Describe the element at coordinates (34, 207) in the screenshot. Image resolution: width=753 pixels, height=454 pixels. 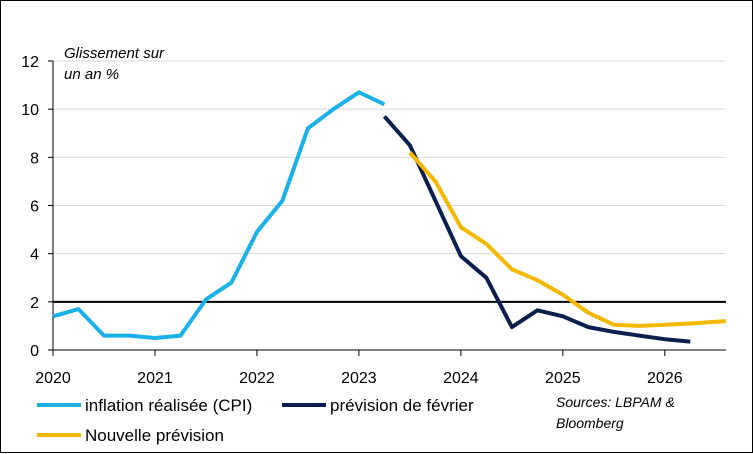
I see `y-tick-label-6: 6` at that location.